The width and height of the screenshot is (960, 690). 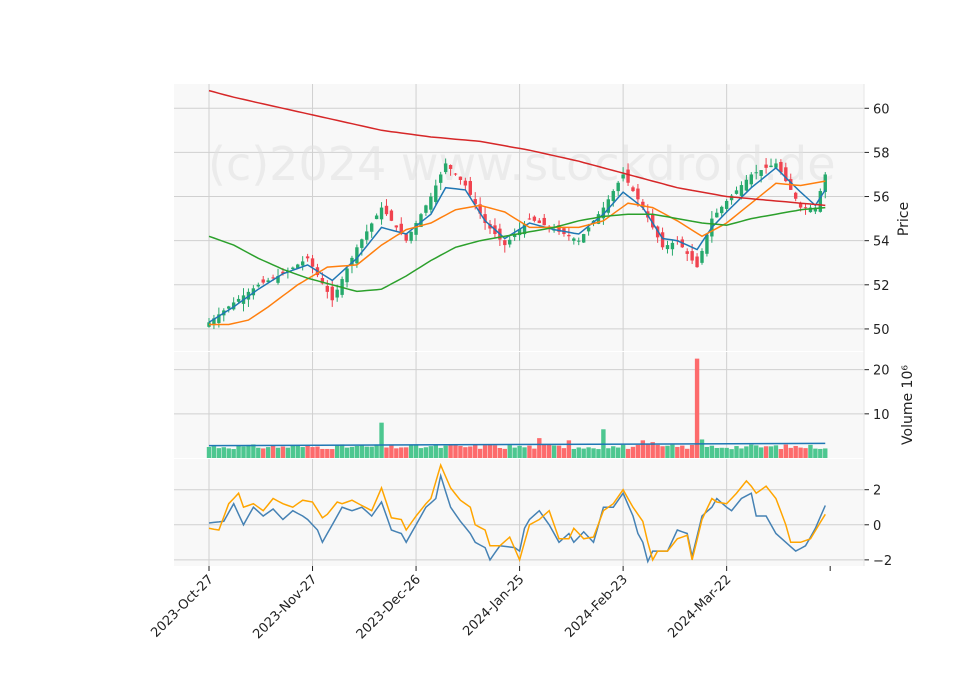 What do you see at coordinates (517, 244) in the screenshot?
I see `moving-average-ma5-line` at bounding box center [517, 244].